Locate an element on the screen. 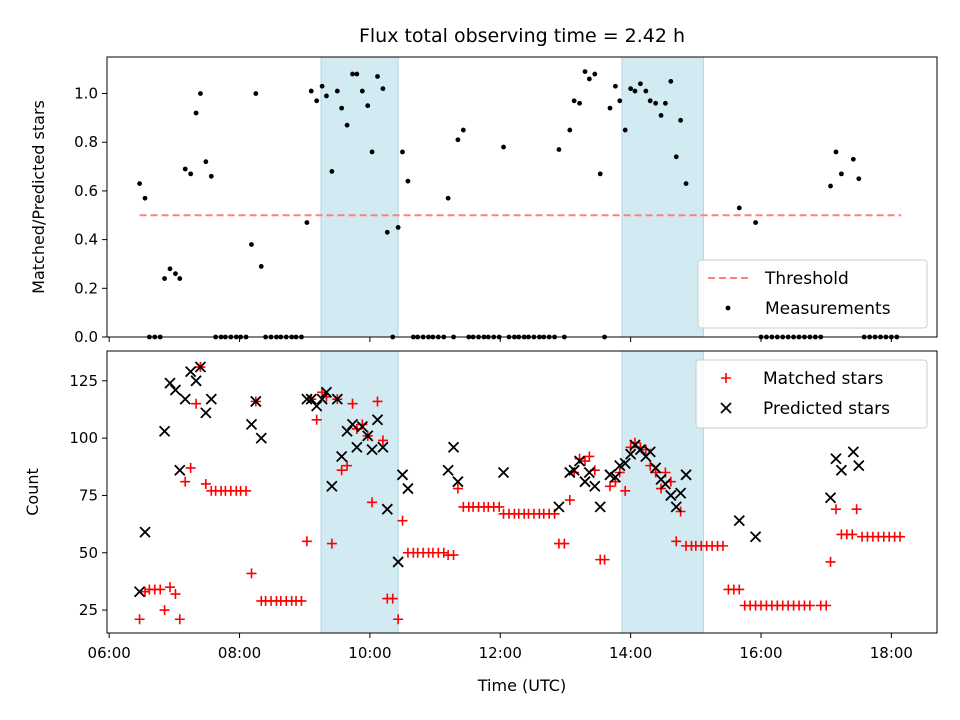 This screenshot has width=960, height=720. legend-predicted-marker is located at coordinates (726, 408).